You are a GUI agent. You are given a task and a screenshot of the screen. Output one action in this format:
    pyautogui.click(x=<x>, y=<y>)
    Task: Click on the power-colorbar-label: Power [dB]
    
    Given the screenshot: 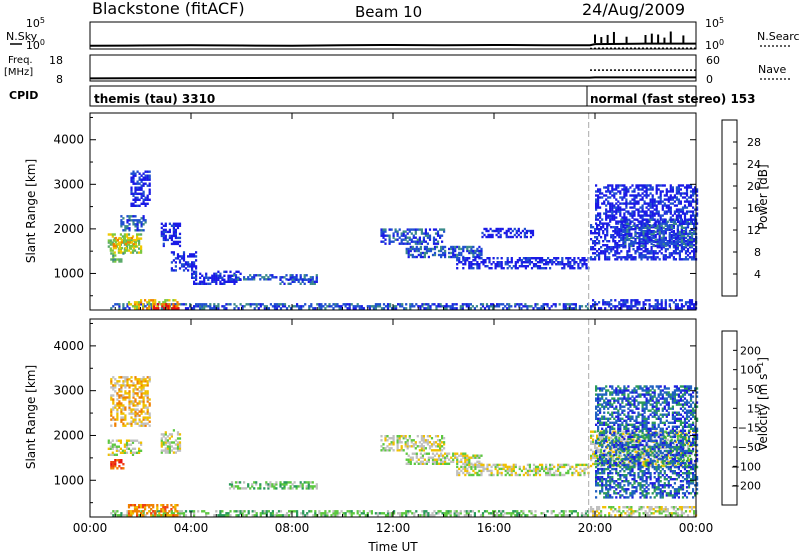 What is the action you would take?
    pyautogui.click(x=763, y=196)
    